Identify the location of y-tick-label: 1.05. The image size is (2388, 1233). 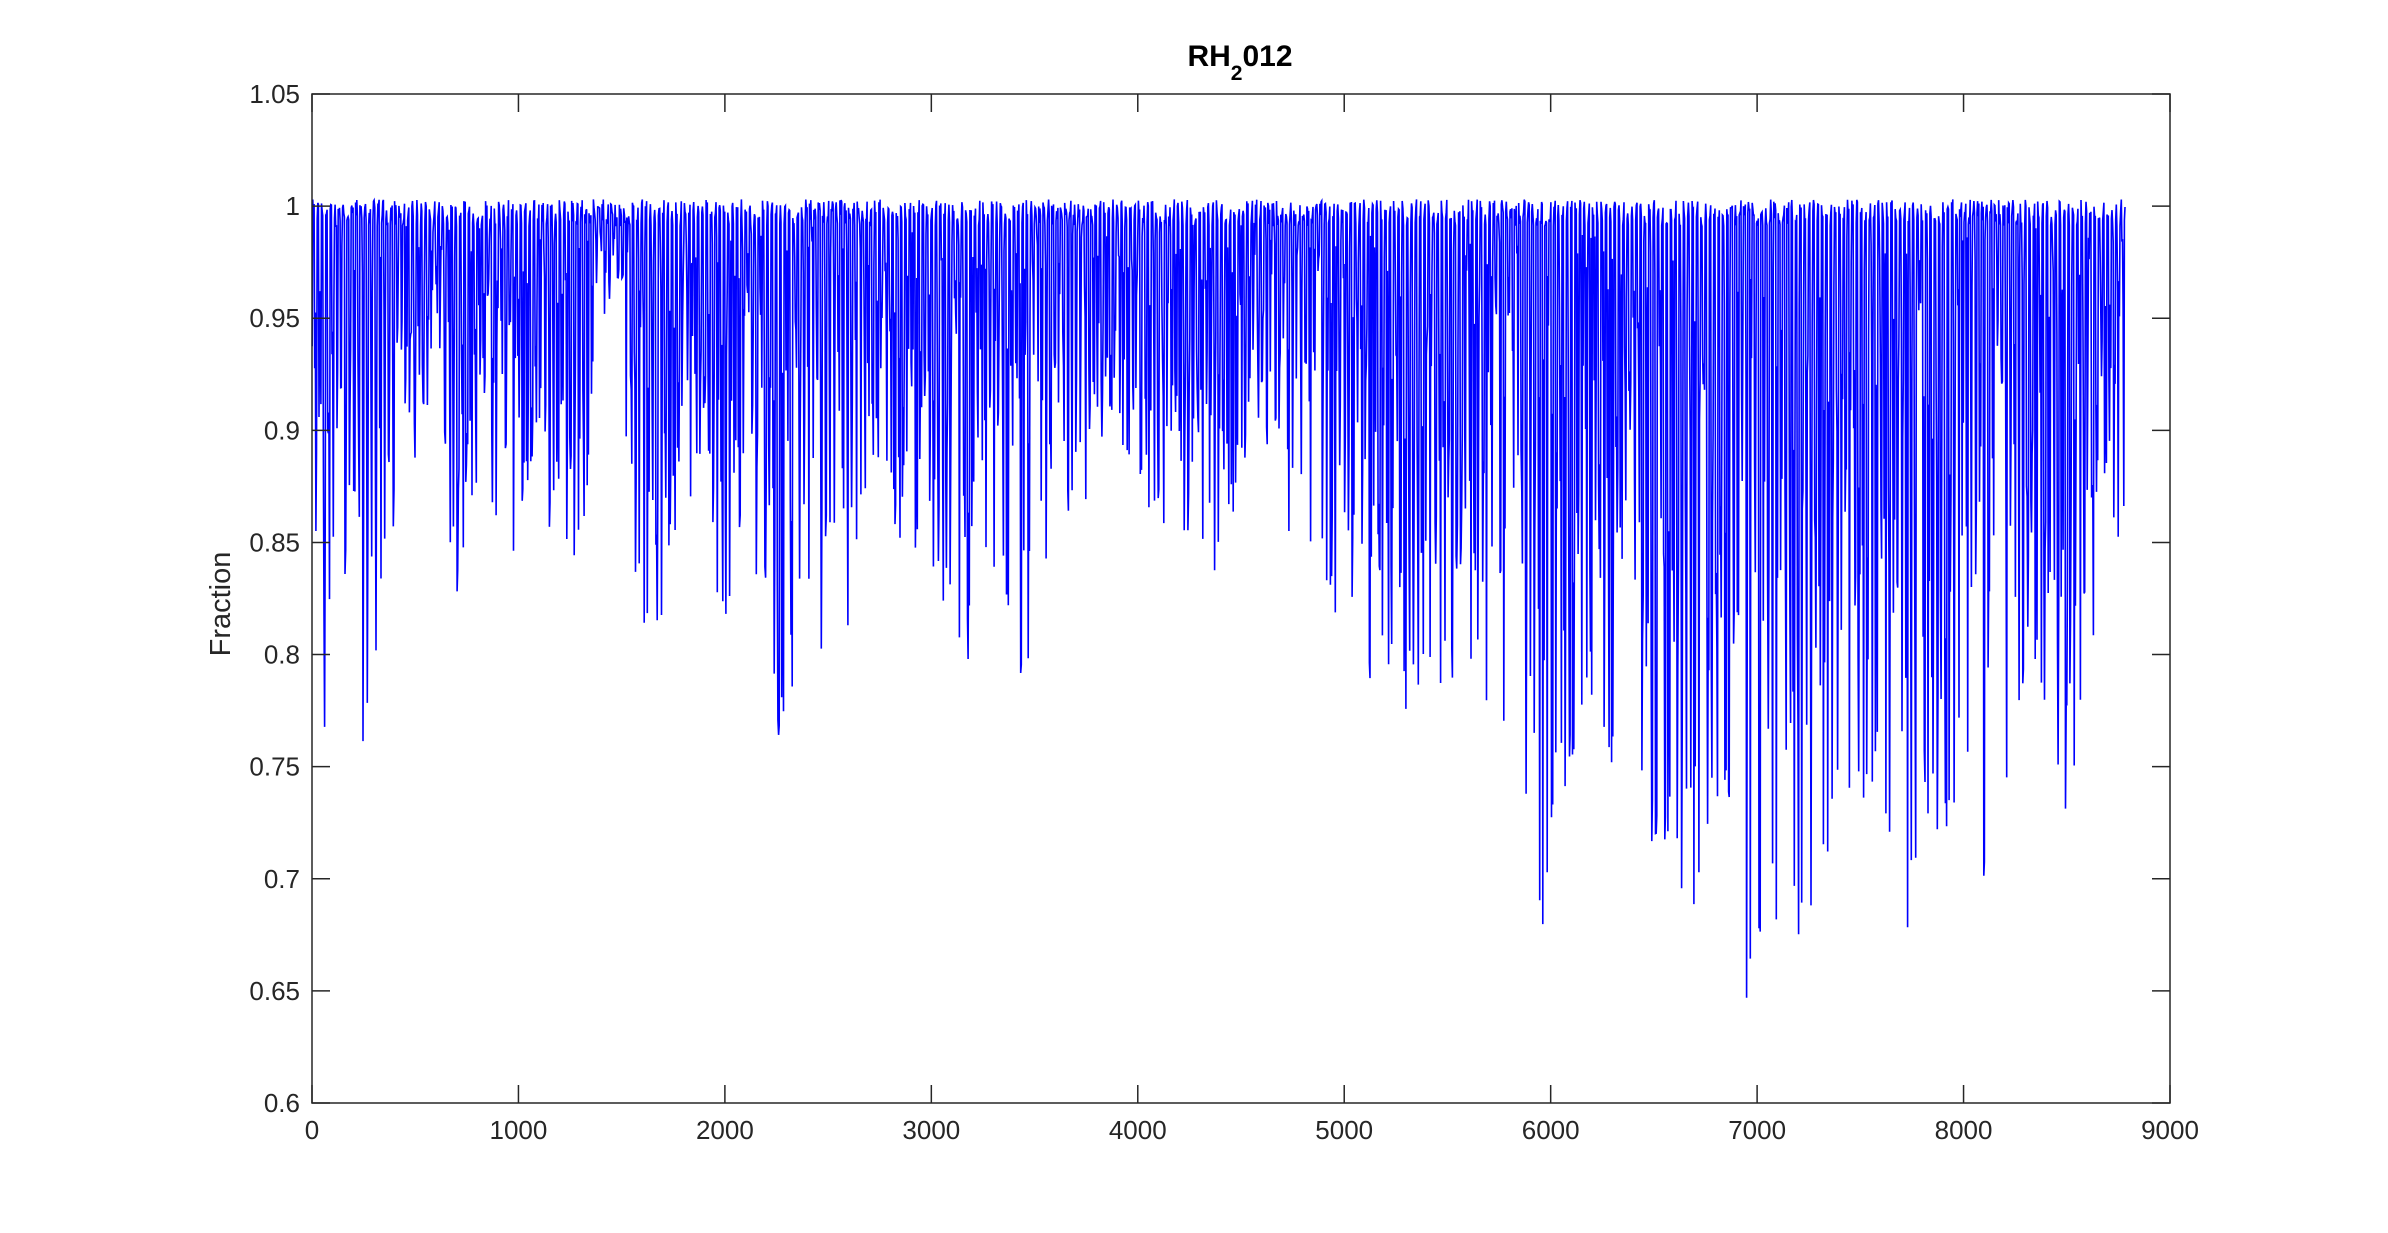
(274, 94).